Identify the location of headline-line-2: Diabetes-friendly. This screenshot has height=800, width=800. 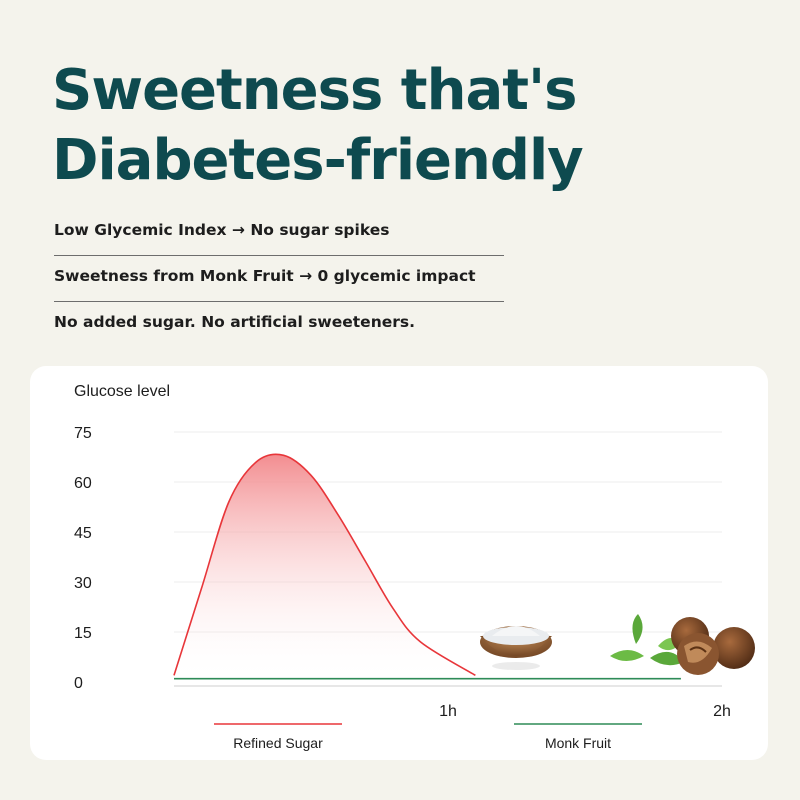
(318, 160).